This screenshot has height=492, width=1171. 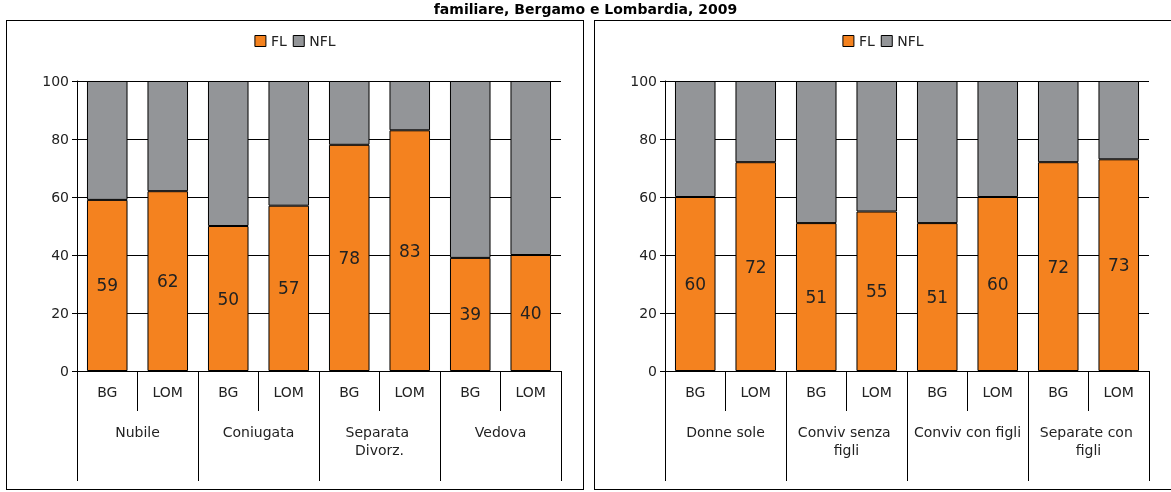 What do you see at coordinates (409, 250) in the screenshot?
I see `data-label: 83` at bounding box center [409, 250].